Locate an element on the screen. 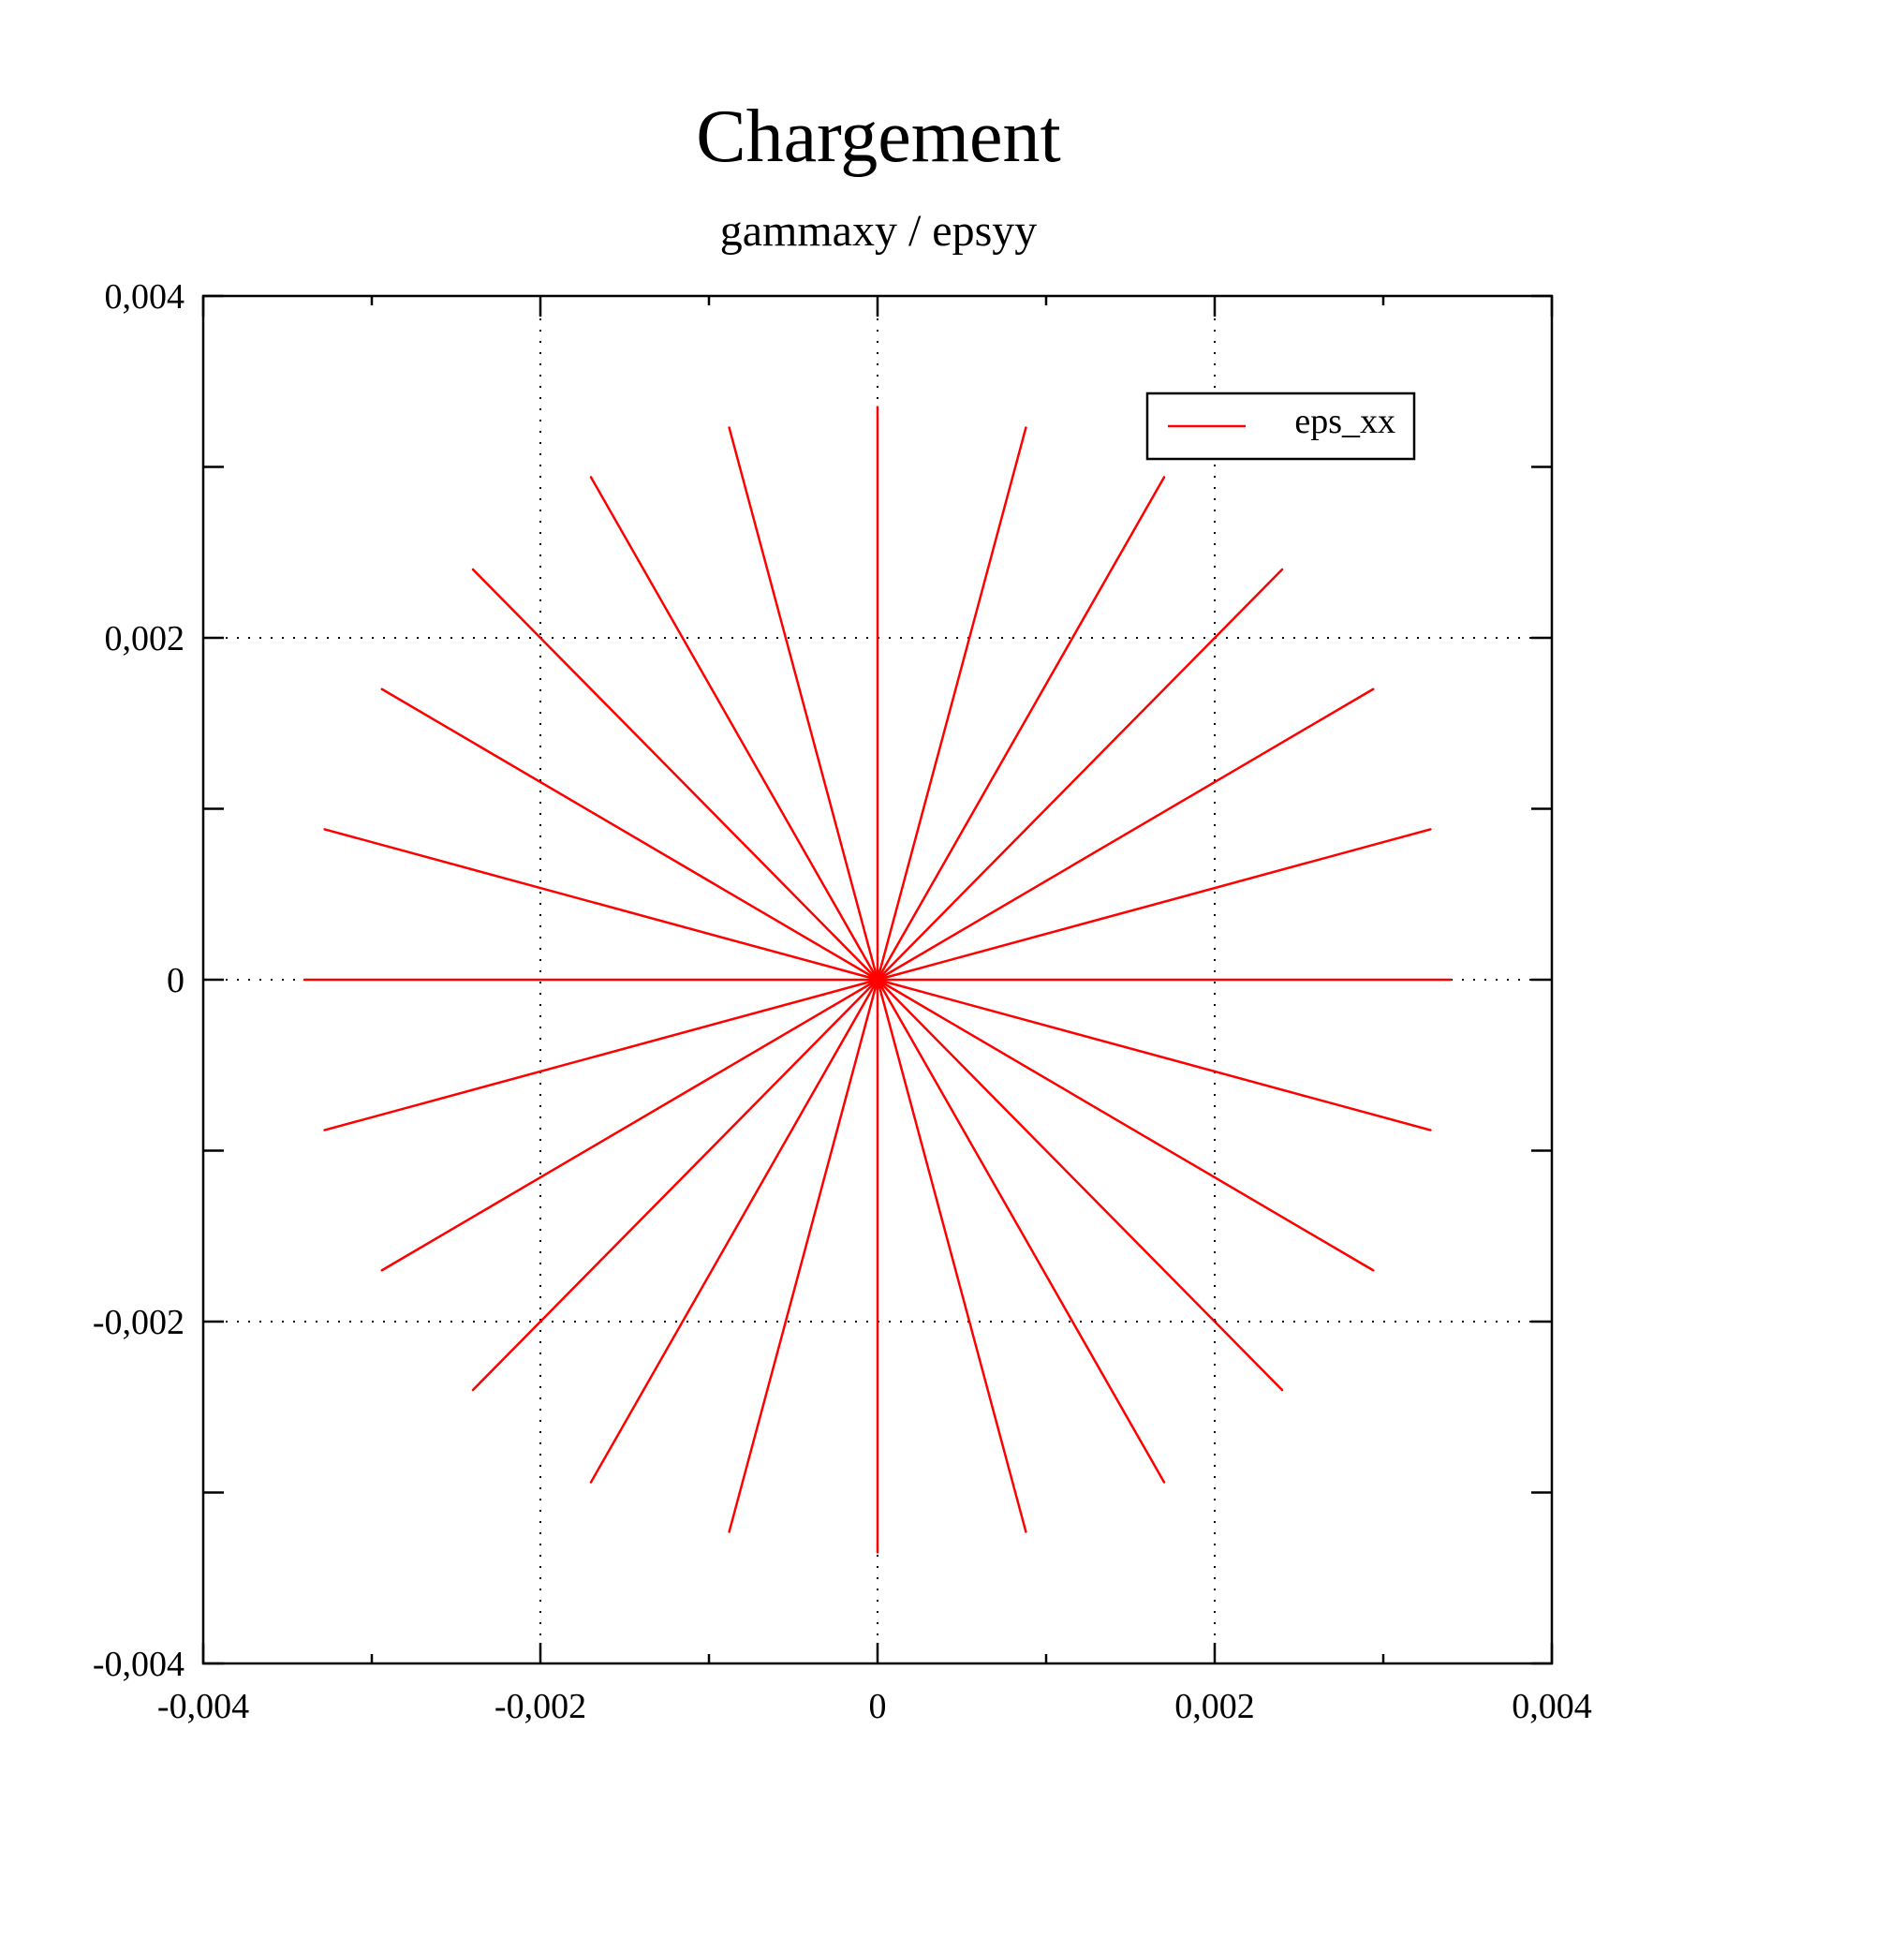 This screenshot has height=1951, width=1904. y-tick-label: -0,004 is located at coordinates (138, 1664).